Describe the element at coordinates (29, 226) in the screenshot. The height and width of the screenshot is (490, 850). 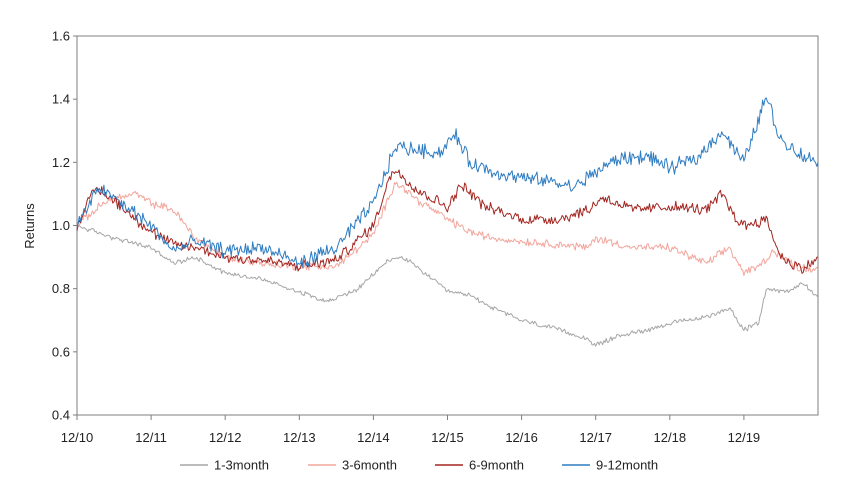
I see `y-axis-title: Returns` at that location.